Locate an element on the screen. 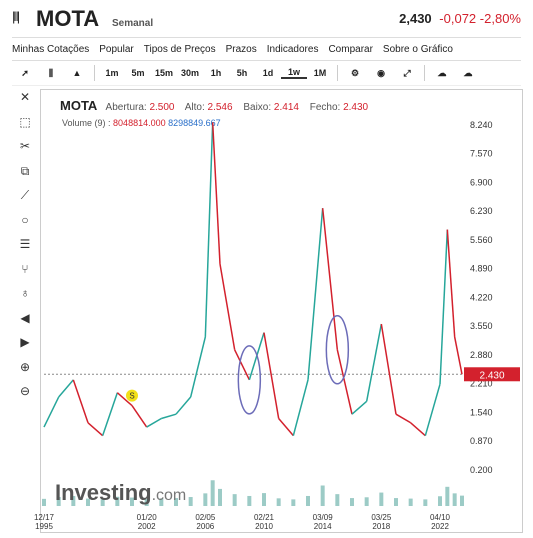 This screenshot has width=533, height=538. fibonacci-icon: ☰ is located at coordinates (25, 244).